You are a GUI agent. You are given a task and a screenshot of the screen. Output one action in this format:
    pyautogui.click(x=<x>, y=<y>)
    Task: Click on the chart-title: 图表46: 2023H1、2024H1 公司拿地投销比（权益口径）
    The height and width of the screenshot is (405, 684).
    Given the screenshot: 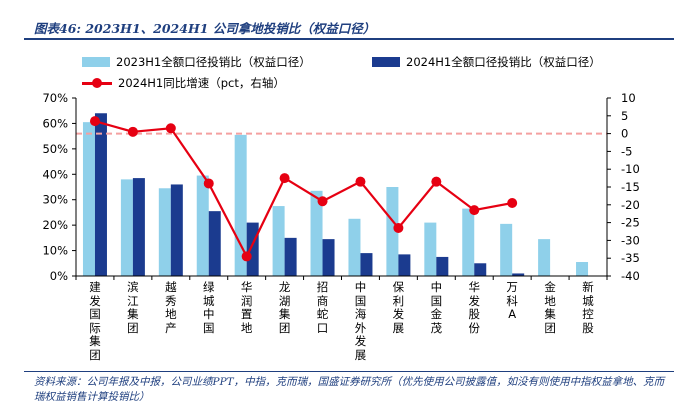 What is the action you would take?
    pyautogui.click(x=205, y=28)
    